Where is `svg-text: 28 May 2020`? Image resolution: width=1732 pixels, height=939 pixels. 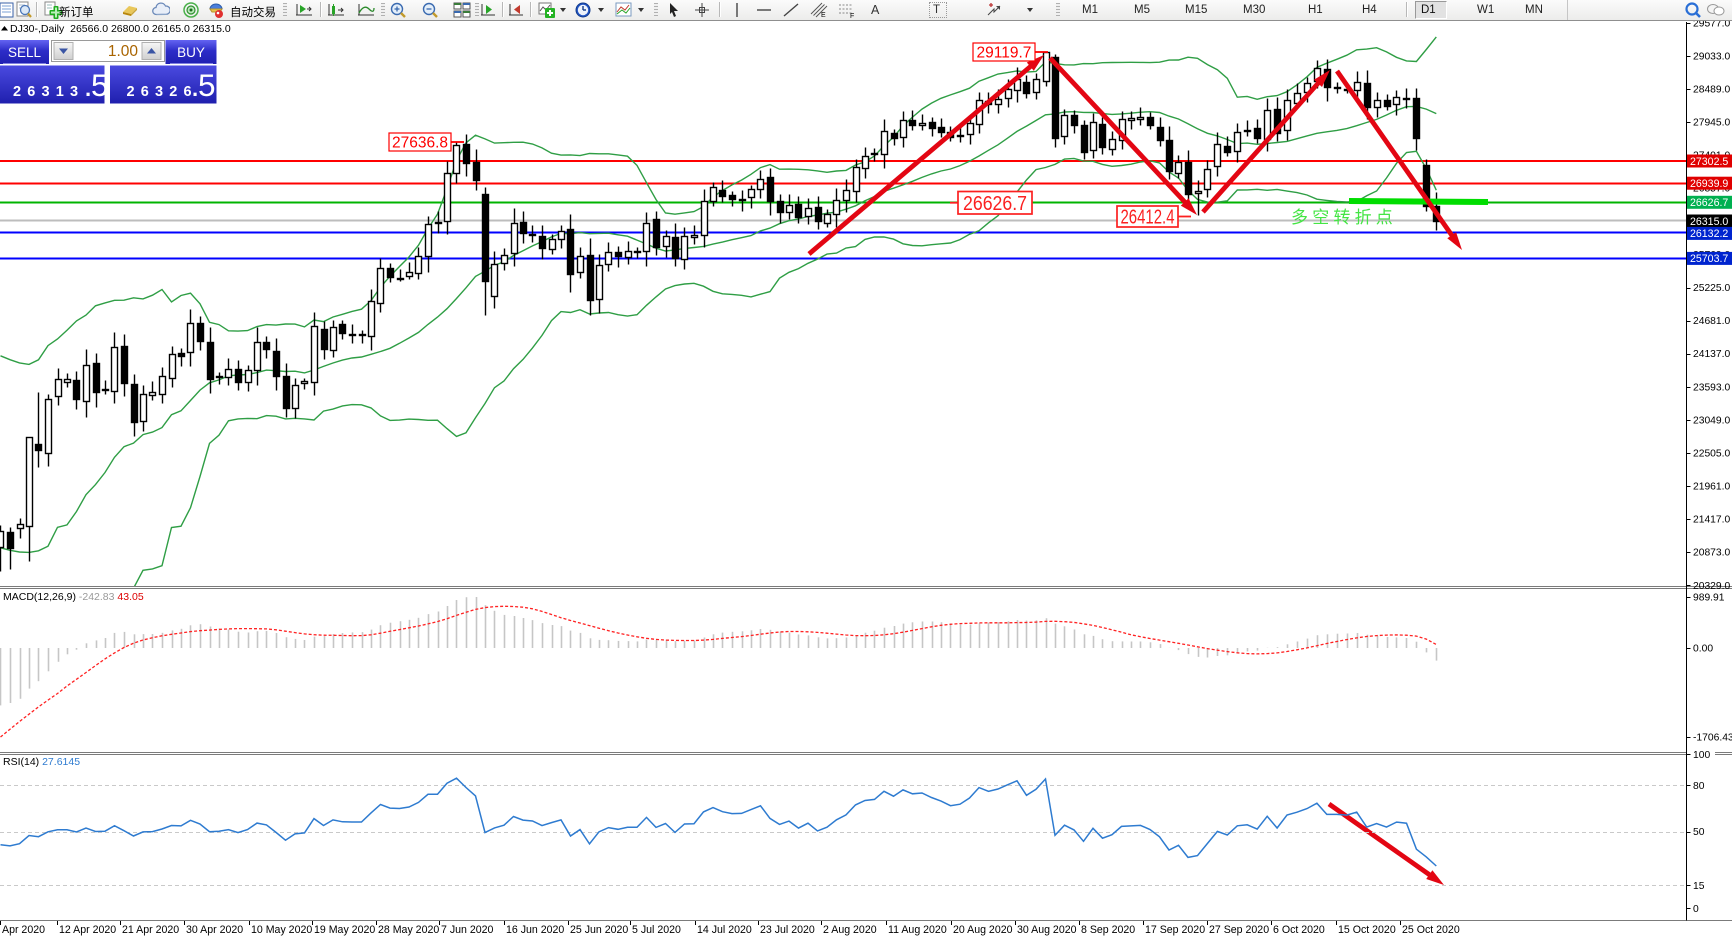 svg-text: 28 May 2020 is located at coordinates (408, 930).